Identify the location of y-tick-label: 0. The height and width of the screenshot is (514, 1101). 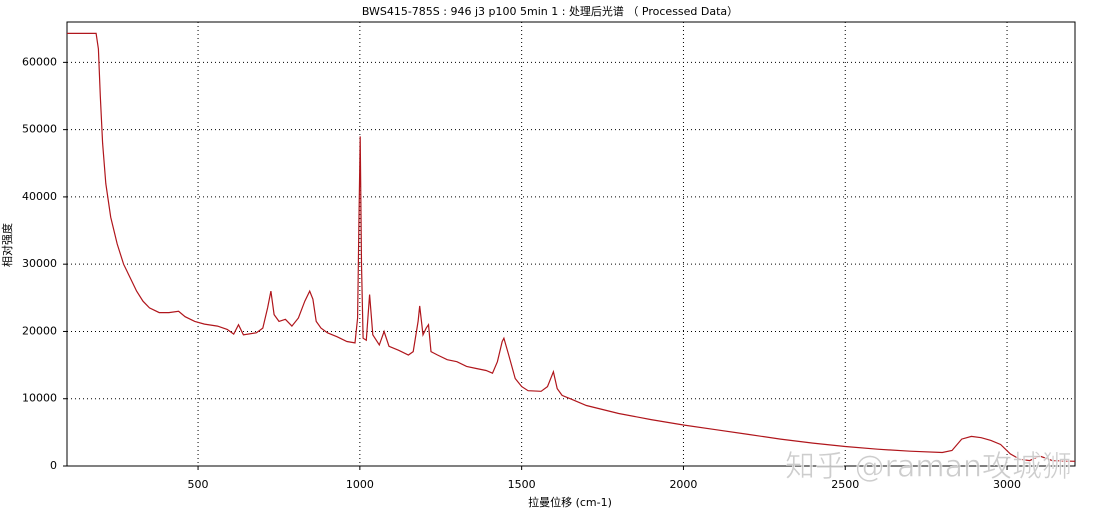
(53, 465).